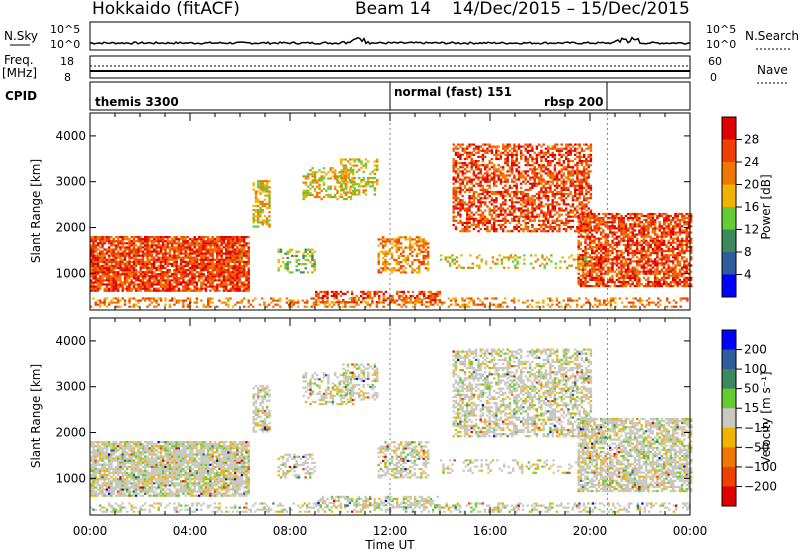 Image resolution: width=800 pixels, height=554 pixels. Describe the element at coordinates (490, 531) in the screenshot. I see `x-tick-label: 16:00` at that location.